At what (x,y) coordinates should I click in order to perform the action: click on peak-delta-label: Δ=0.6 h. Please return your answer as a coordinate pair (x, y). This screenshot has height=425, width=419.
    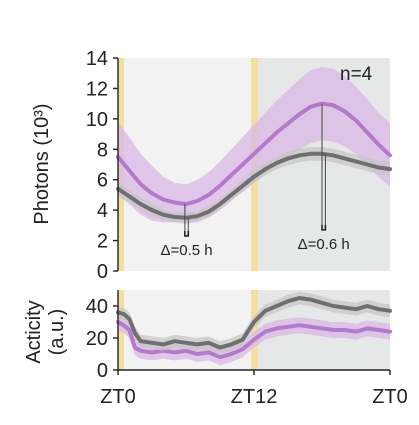
    Looking at the image, I should click on (324, 244).